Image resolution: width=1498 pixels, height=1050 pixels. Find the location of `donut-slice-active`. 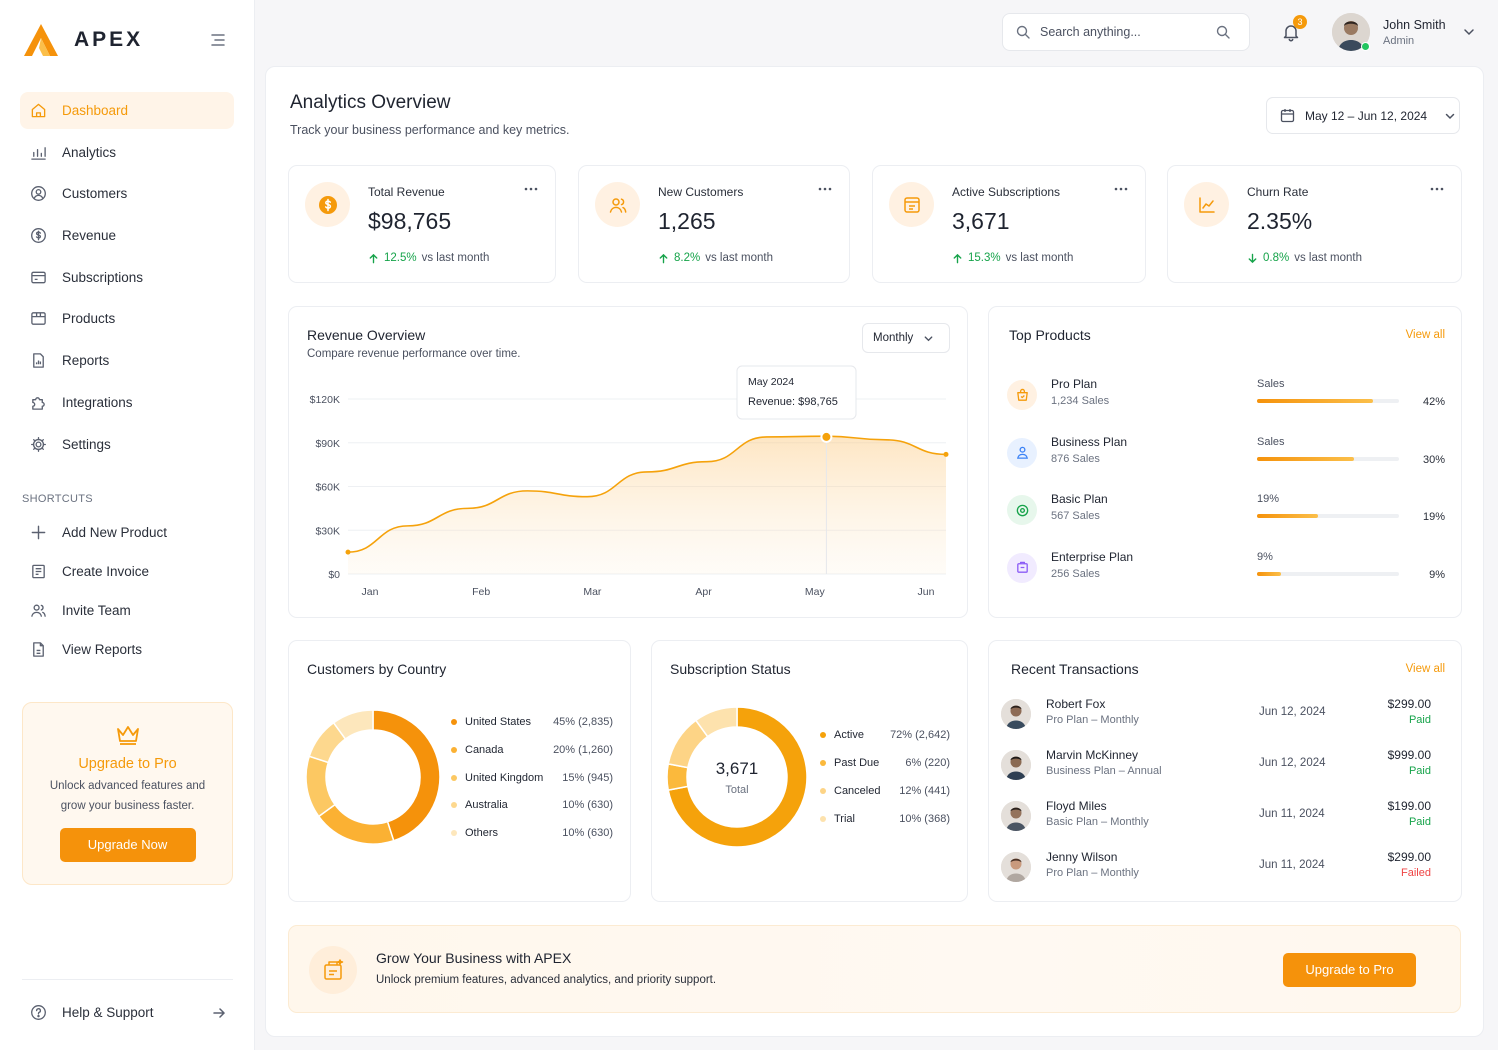

donut-slice-active is located at coordinates (737, 777).